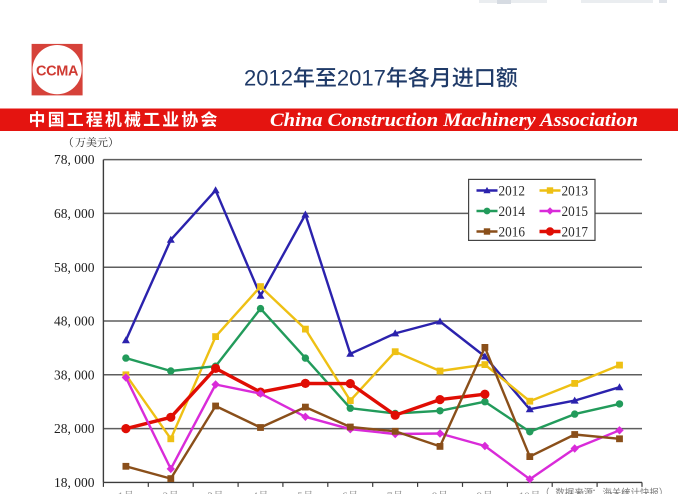  Describe the element at coordinates (512, 212) in the screenshot. I see `svg-text: 2014` at that location.